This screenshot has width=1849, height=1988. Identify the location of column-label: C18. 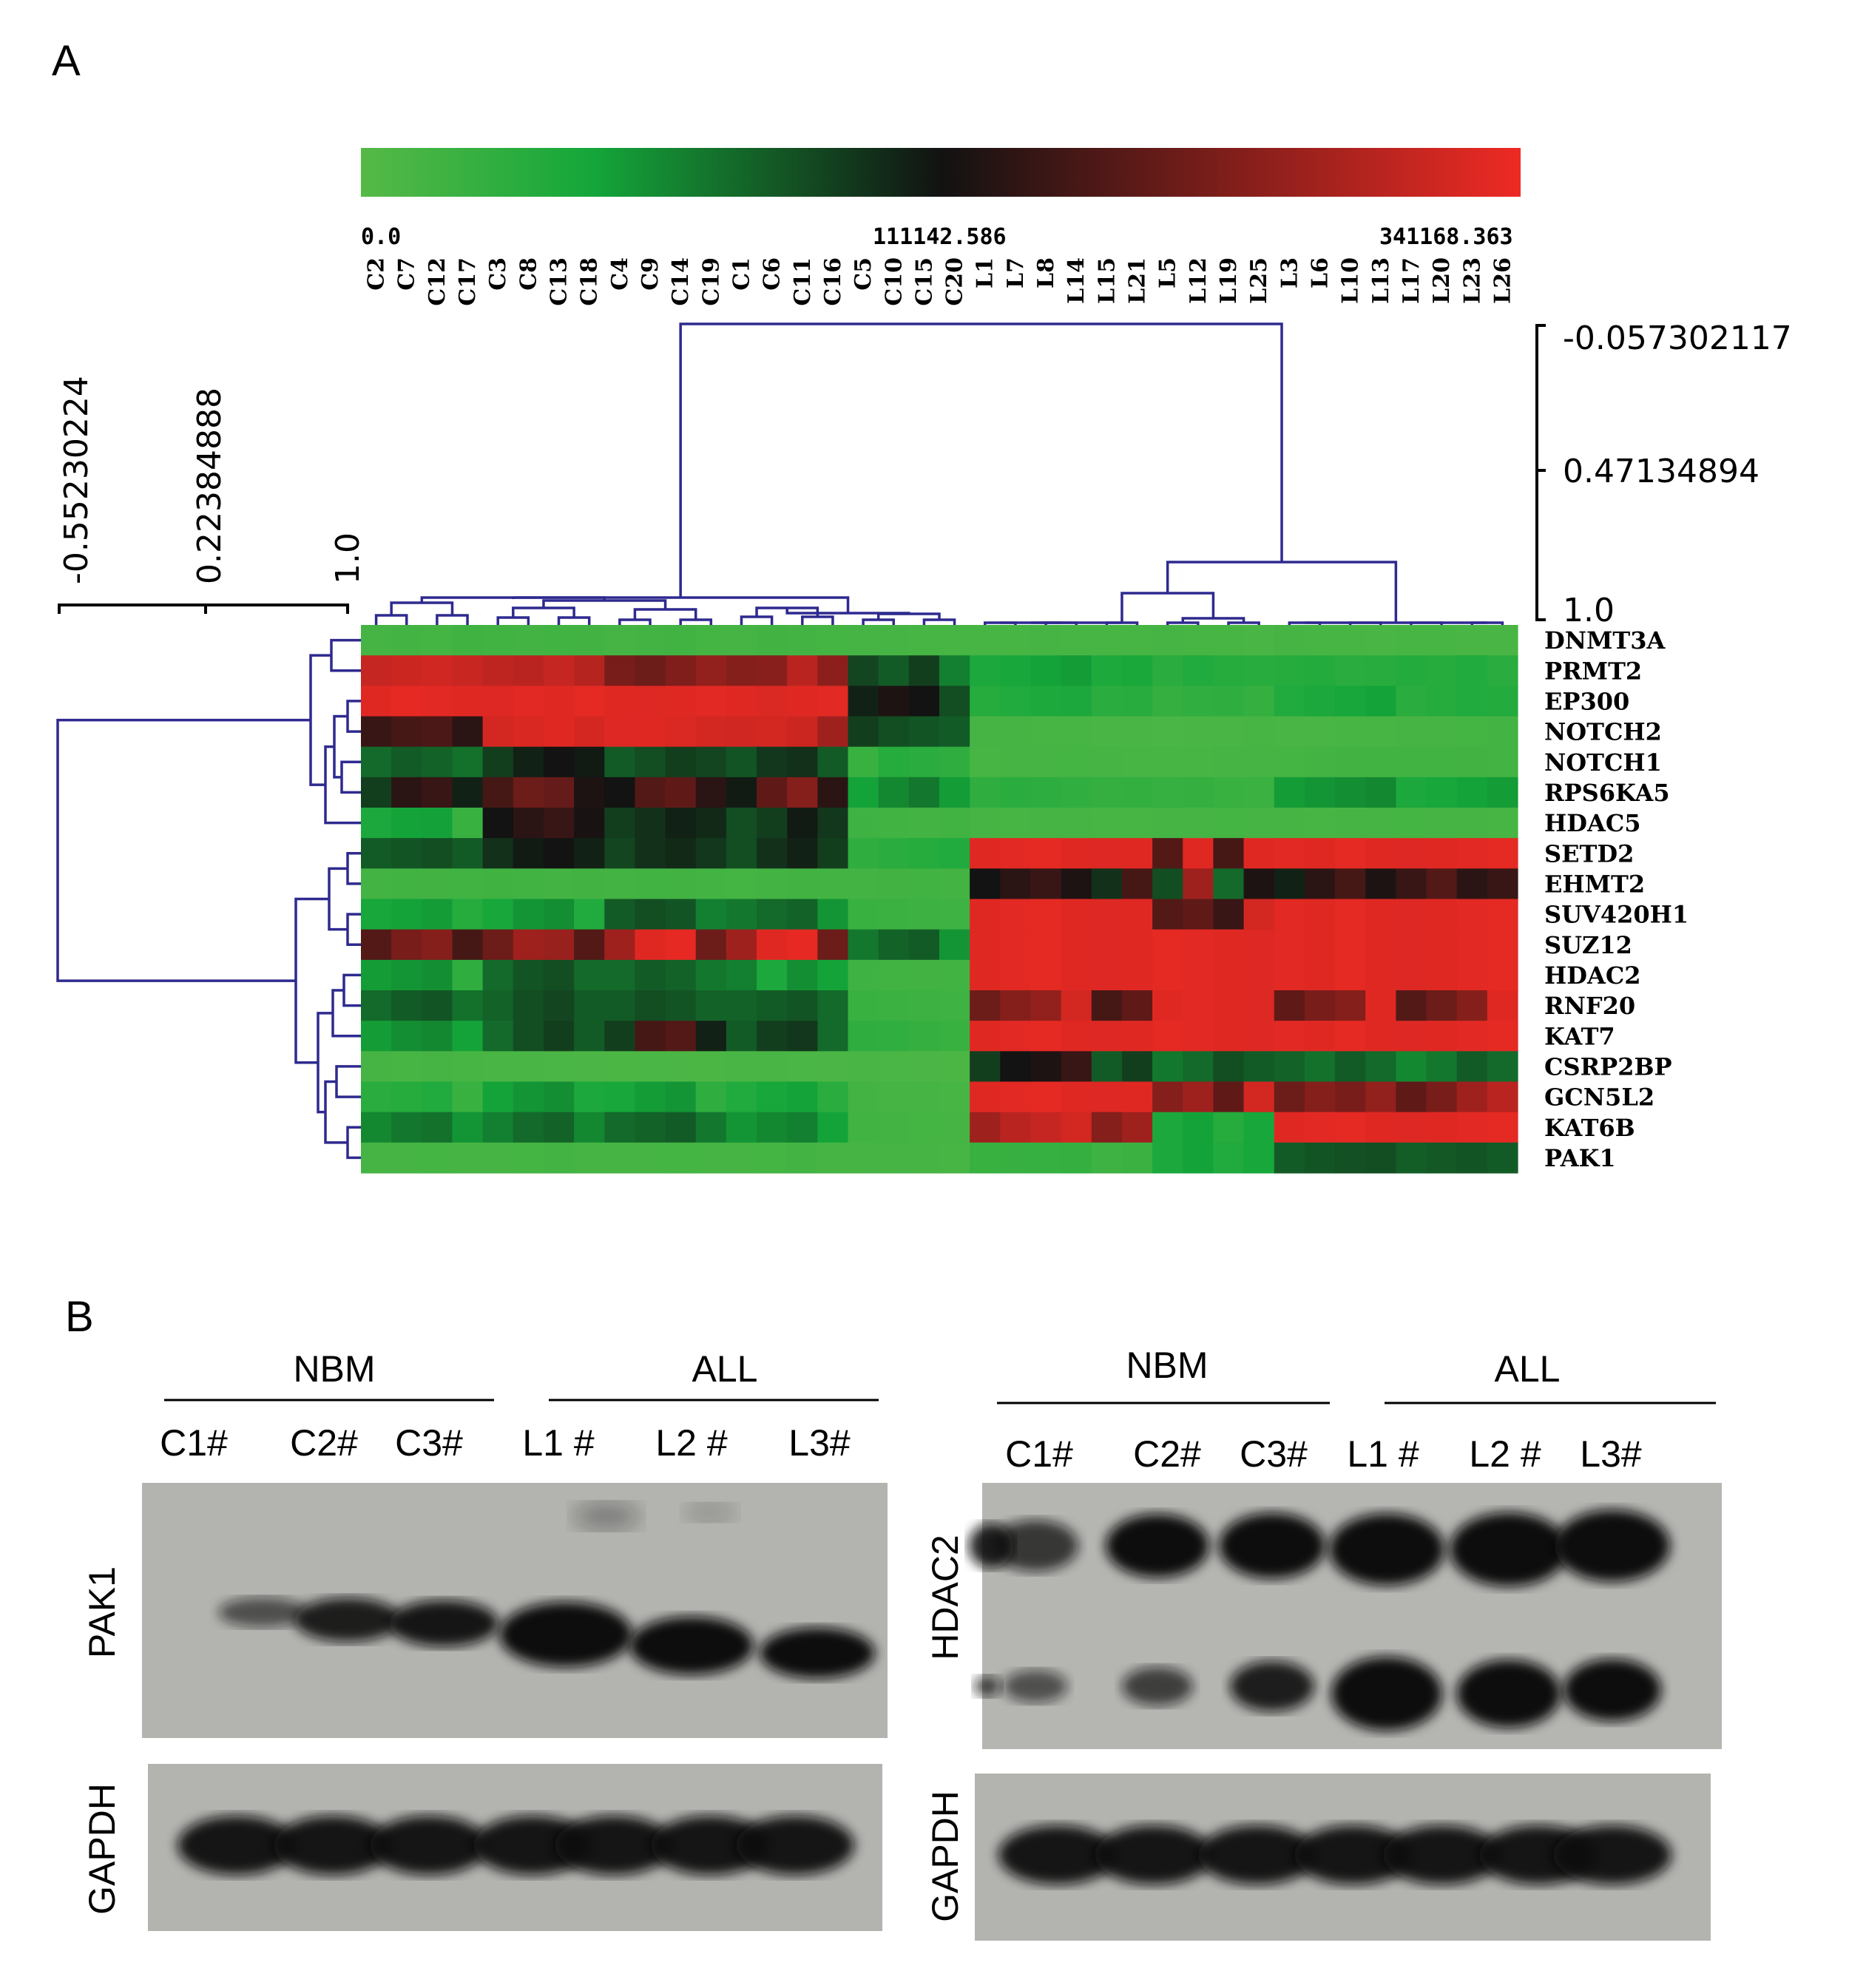
(590, 281).